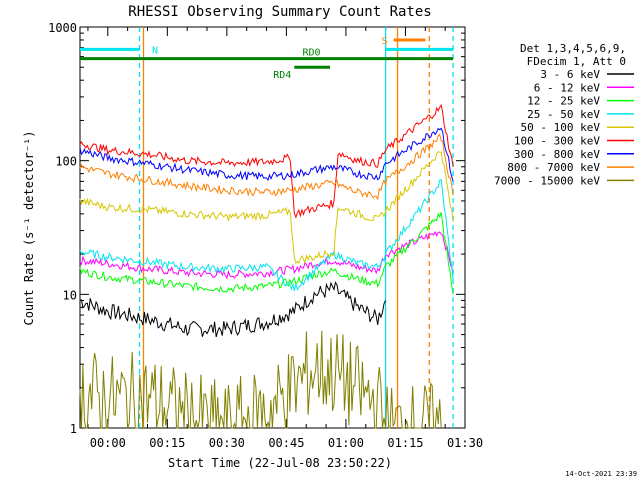  Describe the element at coordinates (567, 87) in the screenshot. I see `legend-entry-label: 6 - 12 keV` at that location.